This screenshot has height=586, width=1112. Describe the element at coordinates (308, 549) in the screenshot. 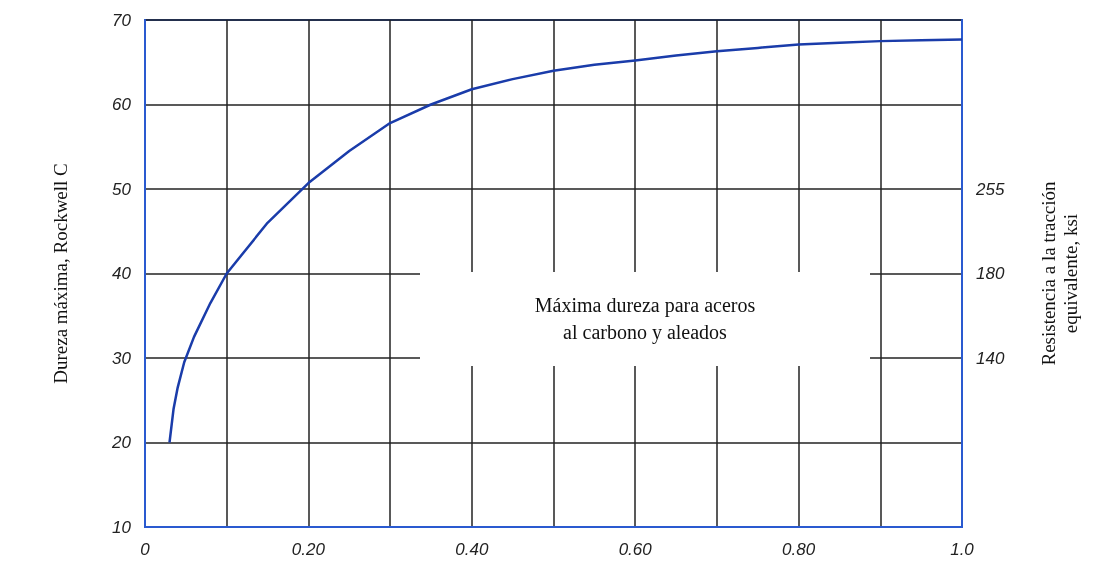

I see `x-tick-label: 0.20` at that location.